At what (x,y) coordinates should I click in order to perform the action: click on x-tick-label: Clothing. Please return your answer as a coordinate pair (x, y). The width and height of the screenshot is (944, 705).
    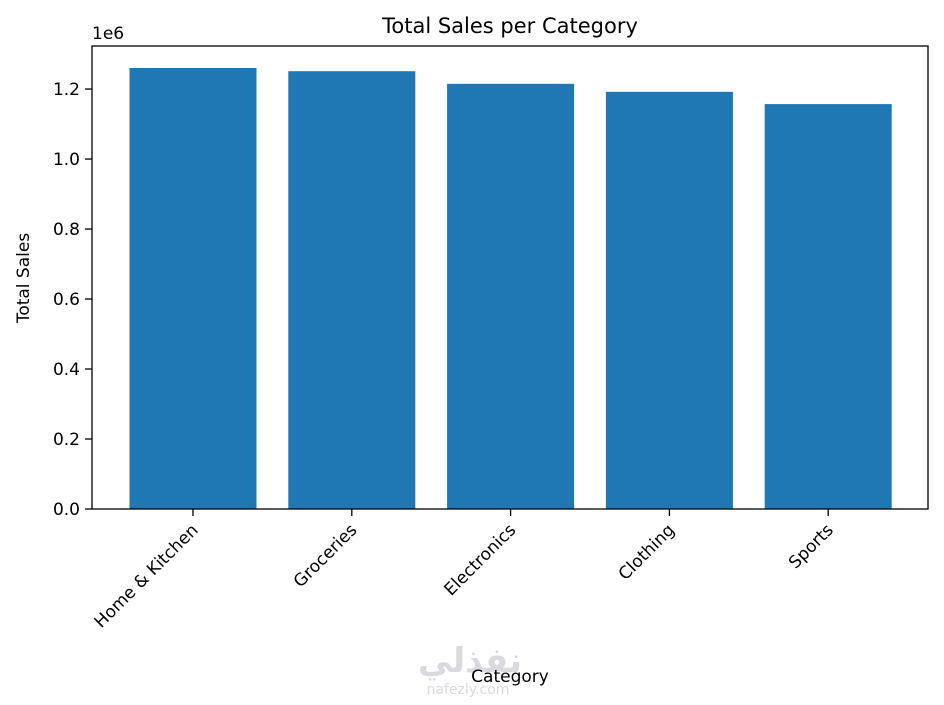
    Looking at the image, I should click on (647, 552).